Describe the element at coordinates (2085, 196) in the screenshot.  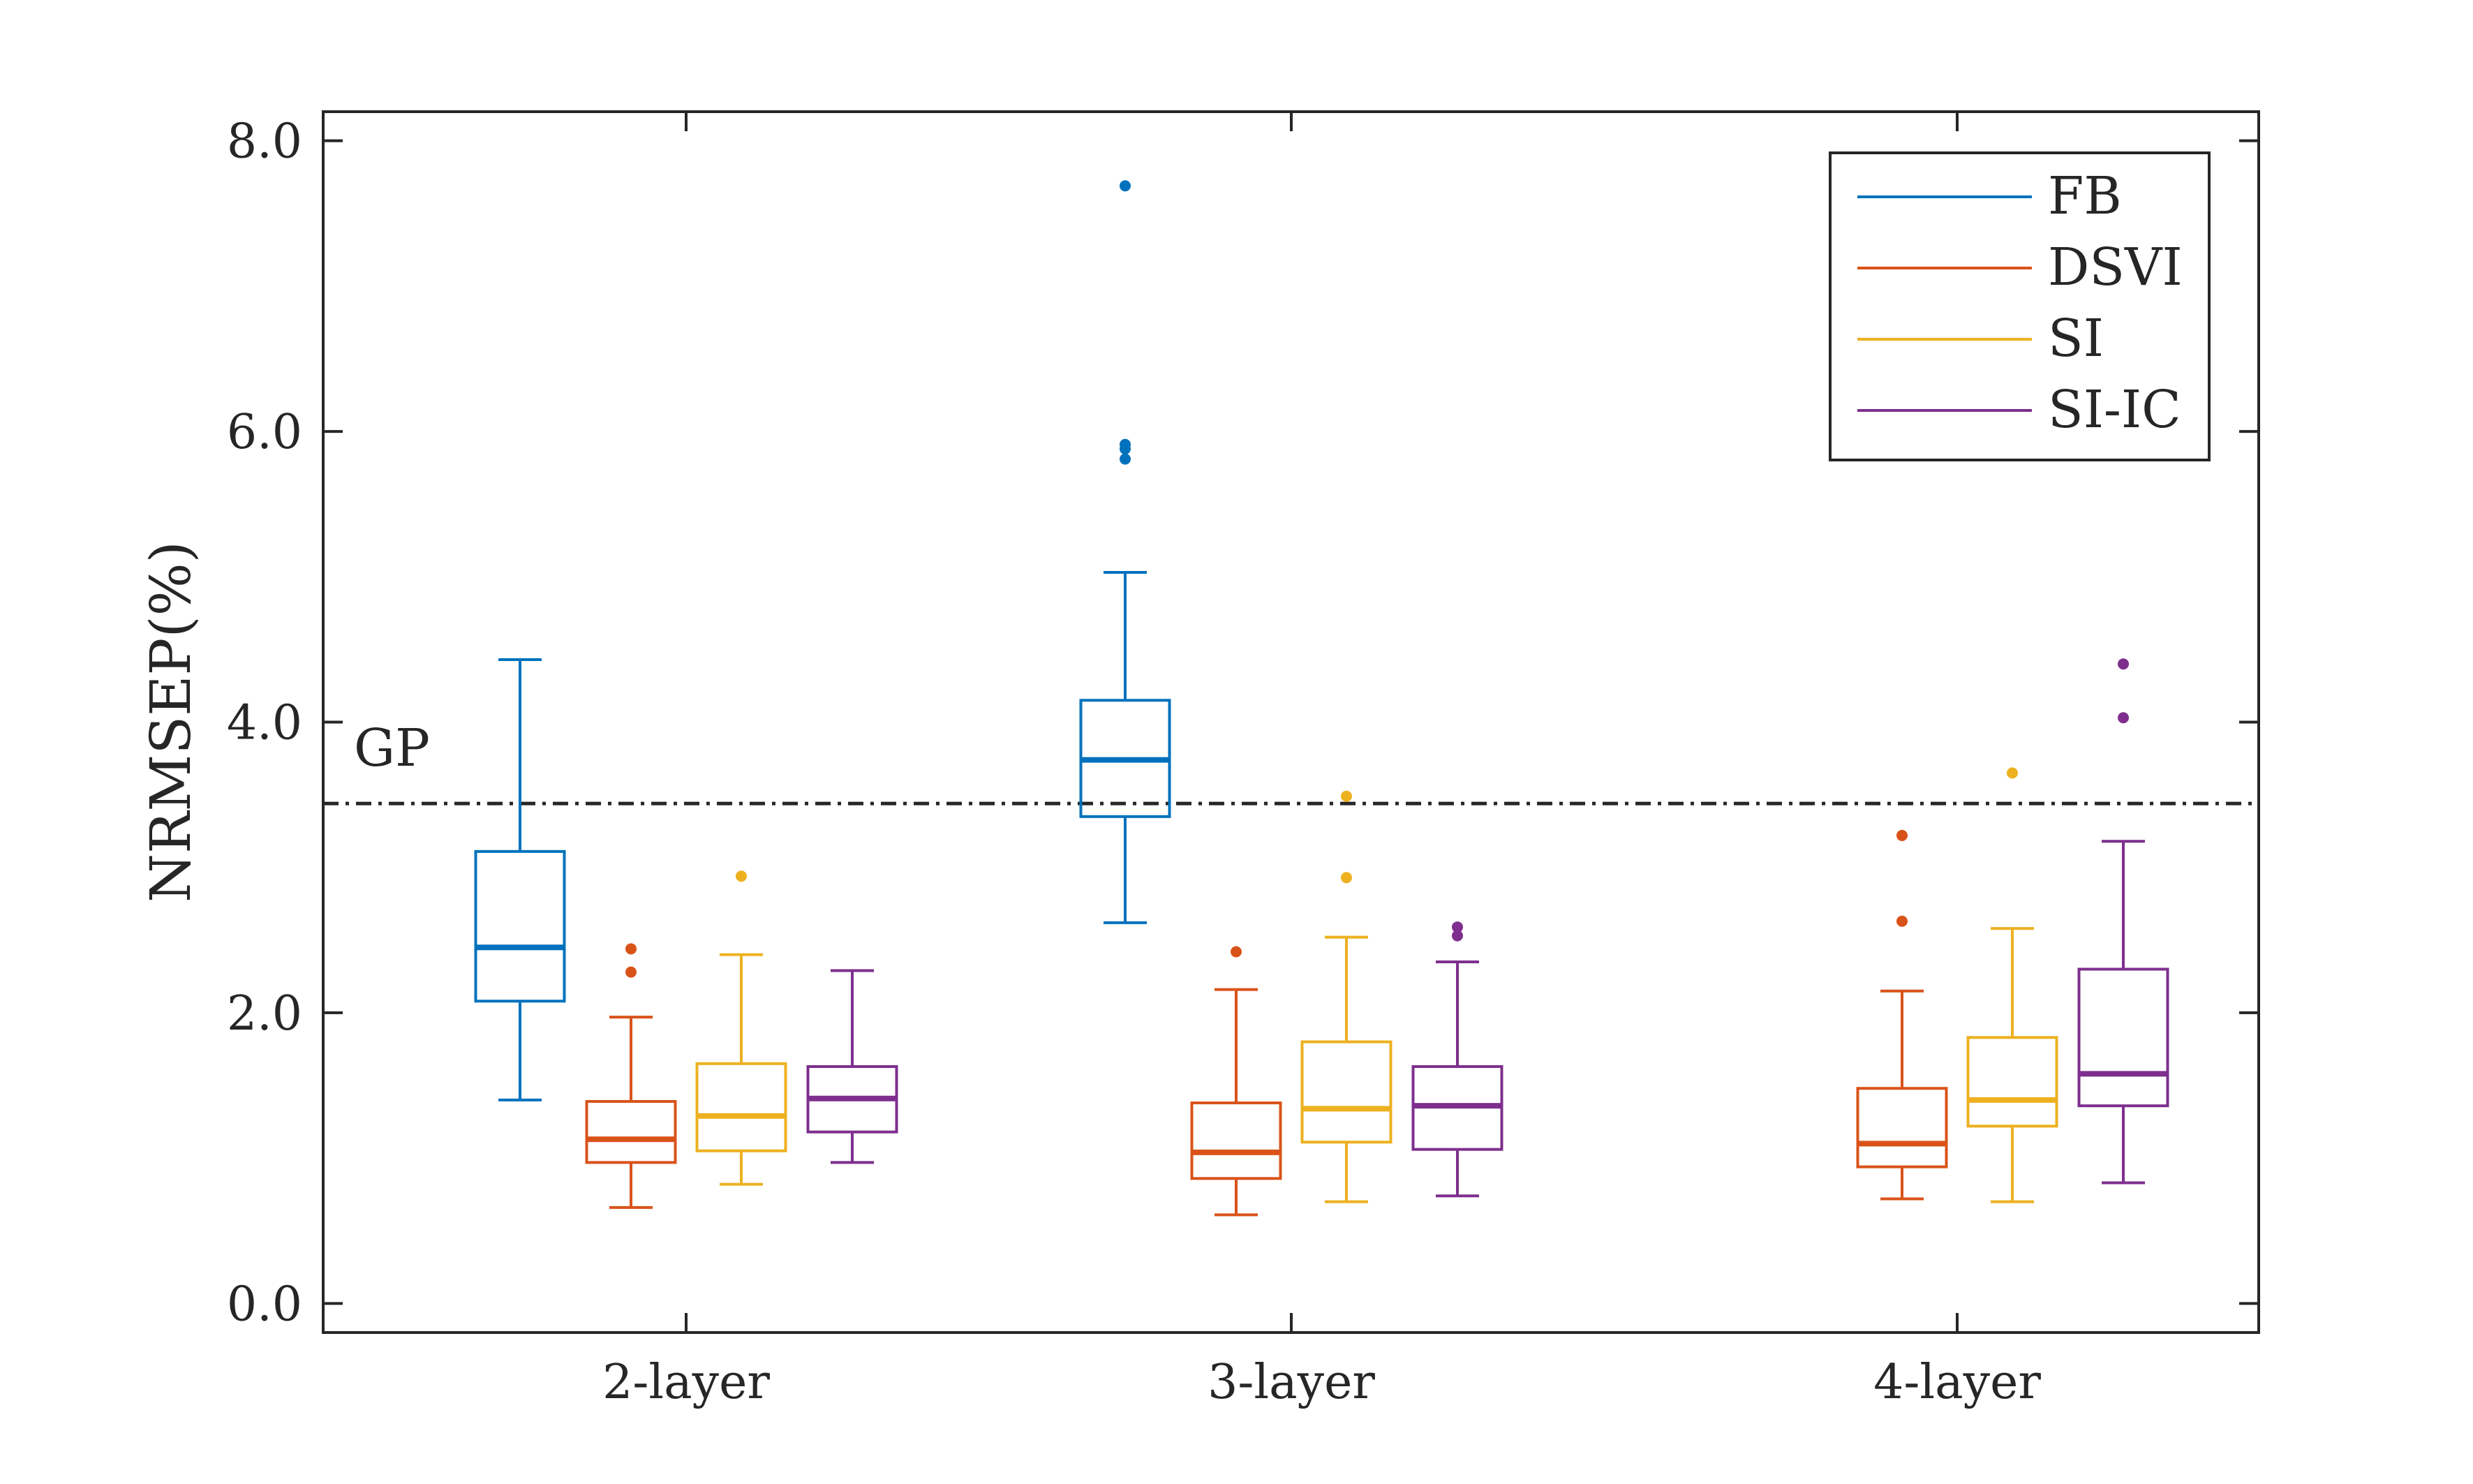
I see `legend-label-fb: FB` at that location.